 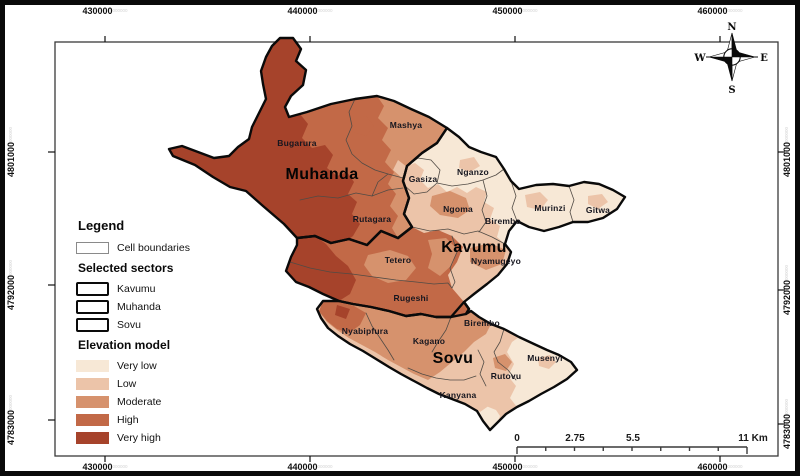 I want to click on cell-label: Rutagara, so click(x=372, y=219).